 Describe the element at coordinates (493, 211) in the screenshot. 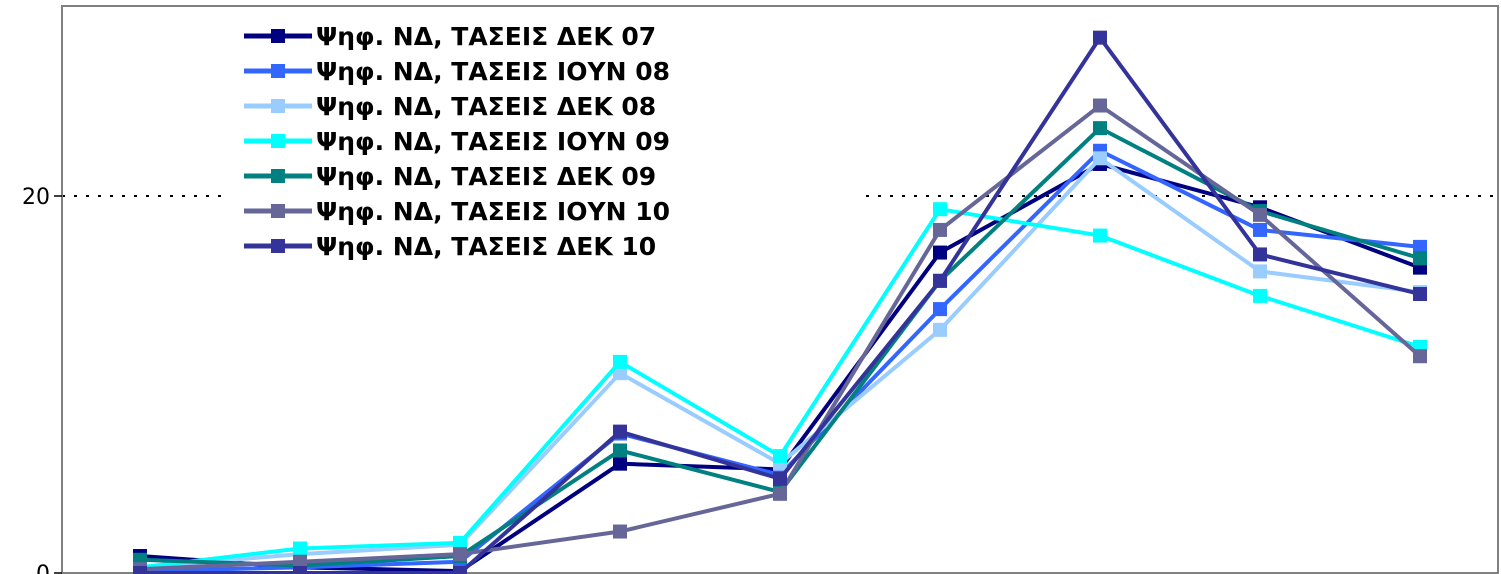

I see `legend-label: Ψηφ. ΝΔ, ΤΑΣΕΙΣ ΙΟΥΝ 10` at that location.